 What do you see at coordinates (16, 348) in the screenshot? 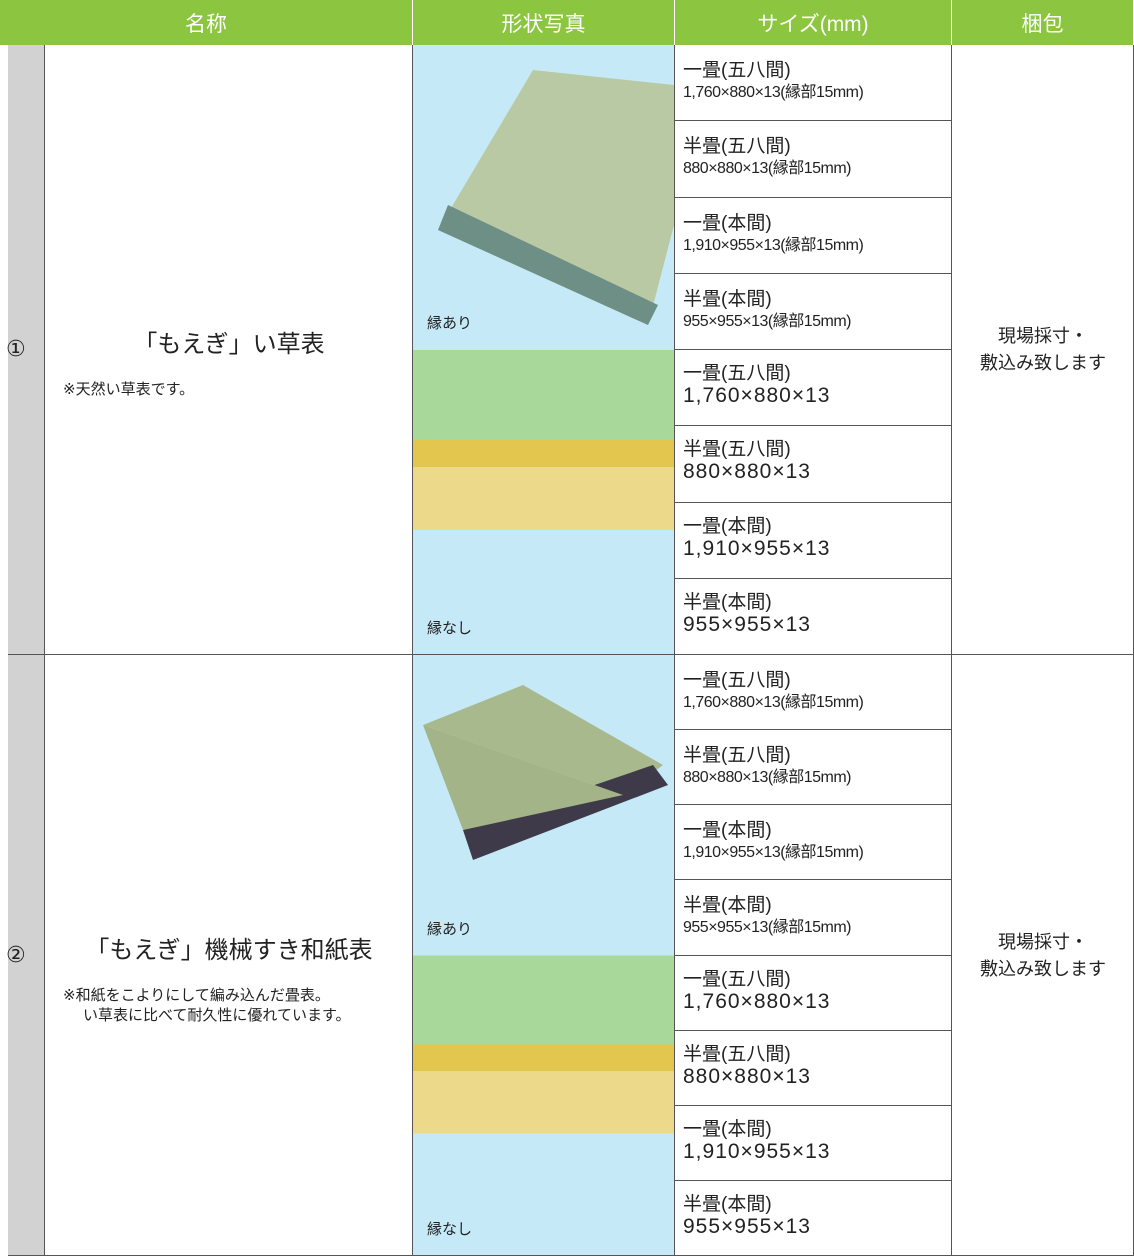
I see `row-number: ①` at bounding box center [16, 348].